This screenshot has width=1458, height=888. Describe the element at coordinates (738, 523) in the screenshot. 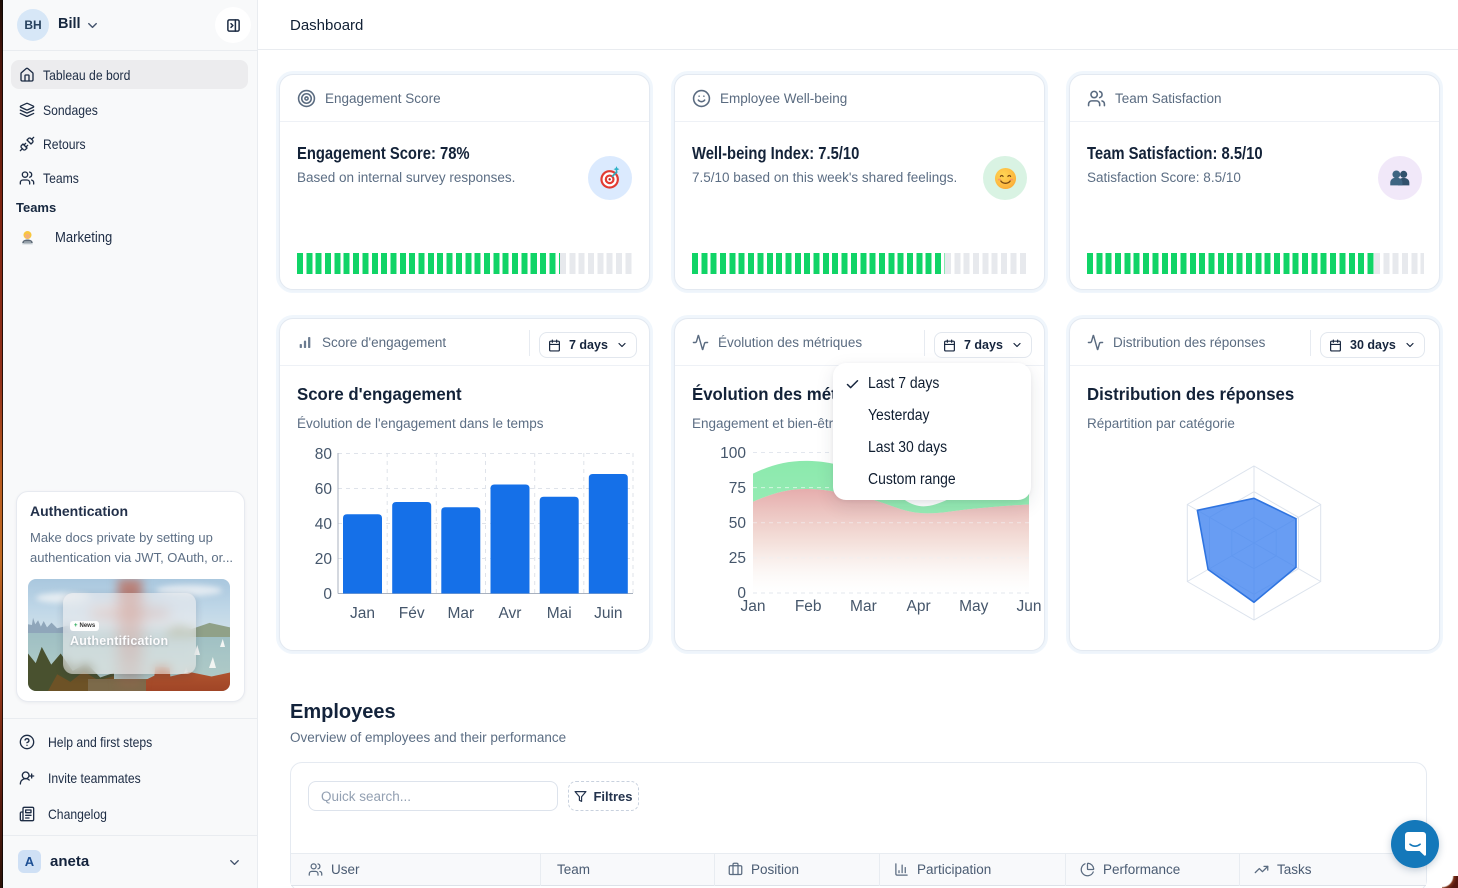

I see `svg-text: 50` at that location.